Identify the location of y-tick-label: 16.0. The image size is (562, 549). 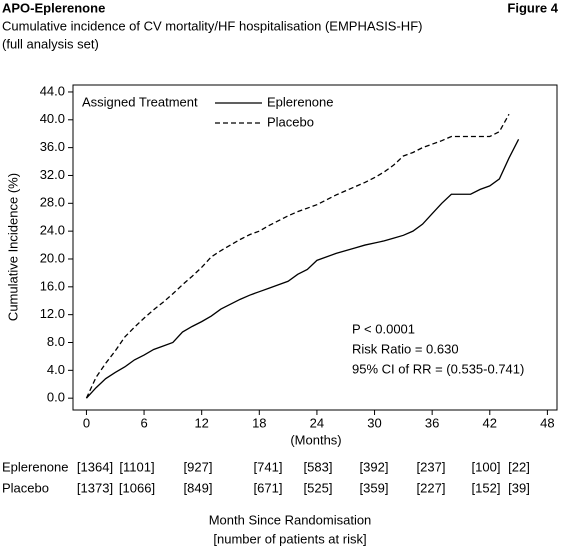
(52, 285).